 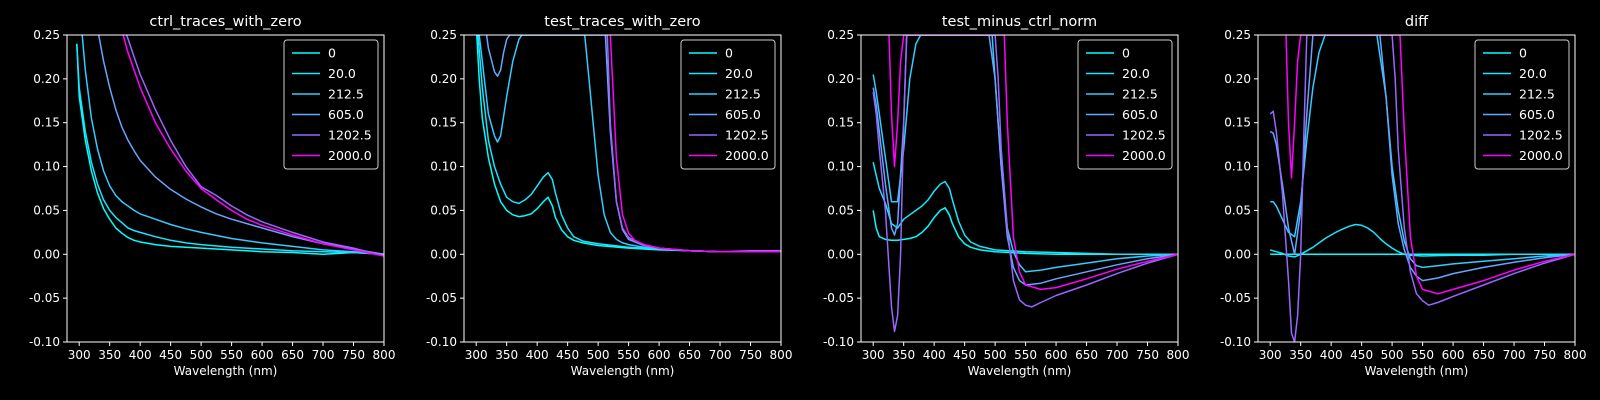 What do you see at coordinates (226, 371) in the screenshot?
I see `x-axis-label: Wavelength (nm)` at bounding box center [226, 371].